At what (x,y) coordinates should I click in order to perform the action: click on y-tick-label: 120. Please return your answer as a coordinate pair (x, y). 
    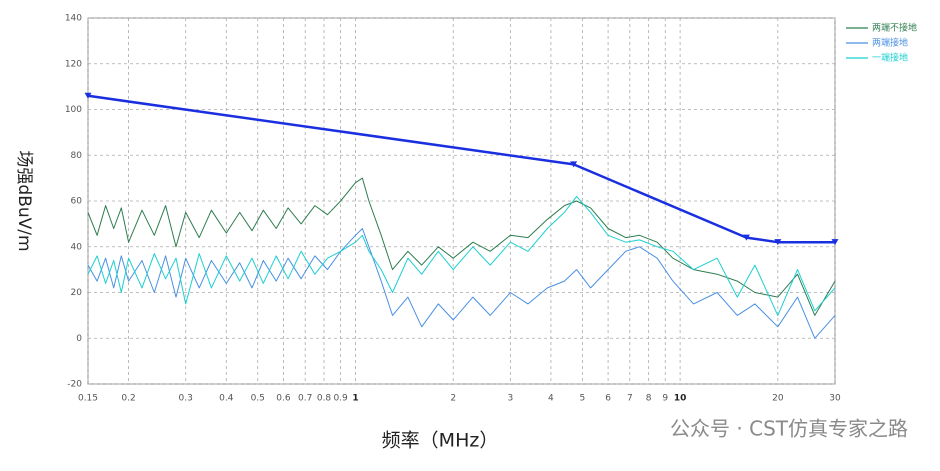
    Looking at the image, I should click on (73, 64).